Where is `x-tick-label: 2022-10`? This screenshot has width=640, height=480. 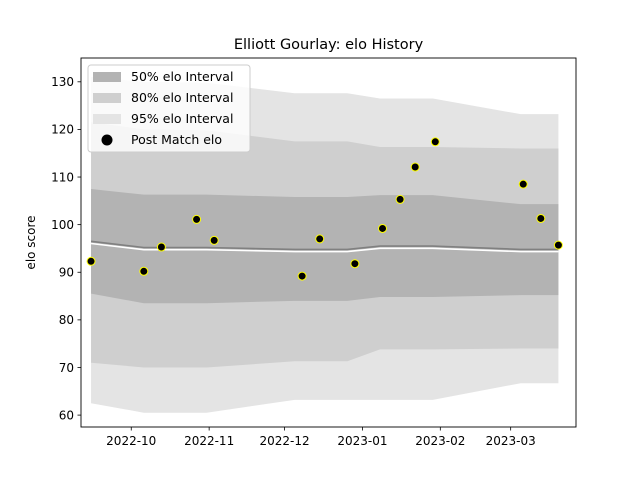 x-tick-label: 2022-10 is located at coordinates (131, 441).